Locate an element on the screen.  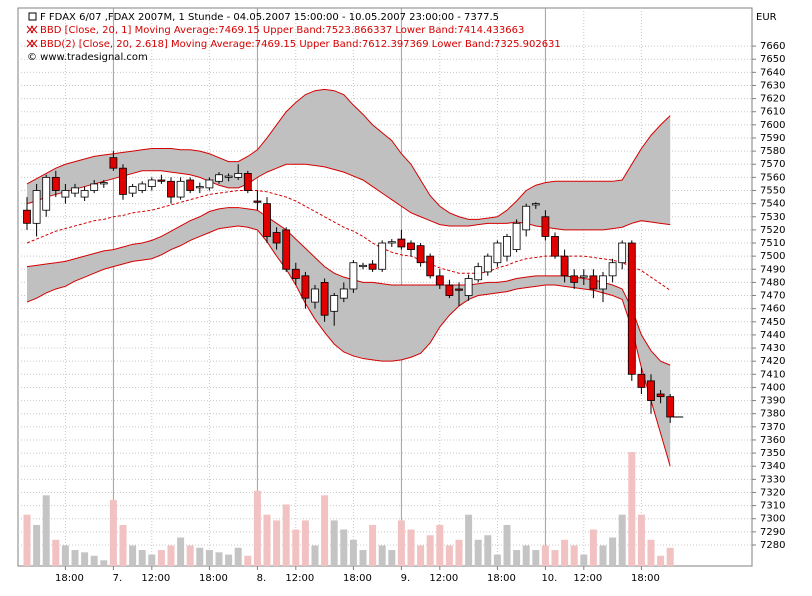
y-tick-label: 7590 is located at coordinates (772, 138).